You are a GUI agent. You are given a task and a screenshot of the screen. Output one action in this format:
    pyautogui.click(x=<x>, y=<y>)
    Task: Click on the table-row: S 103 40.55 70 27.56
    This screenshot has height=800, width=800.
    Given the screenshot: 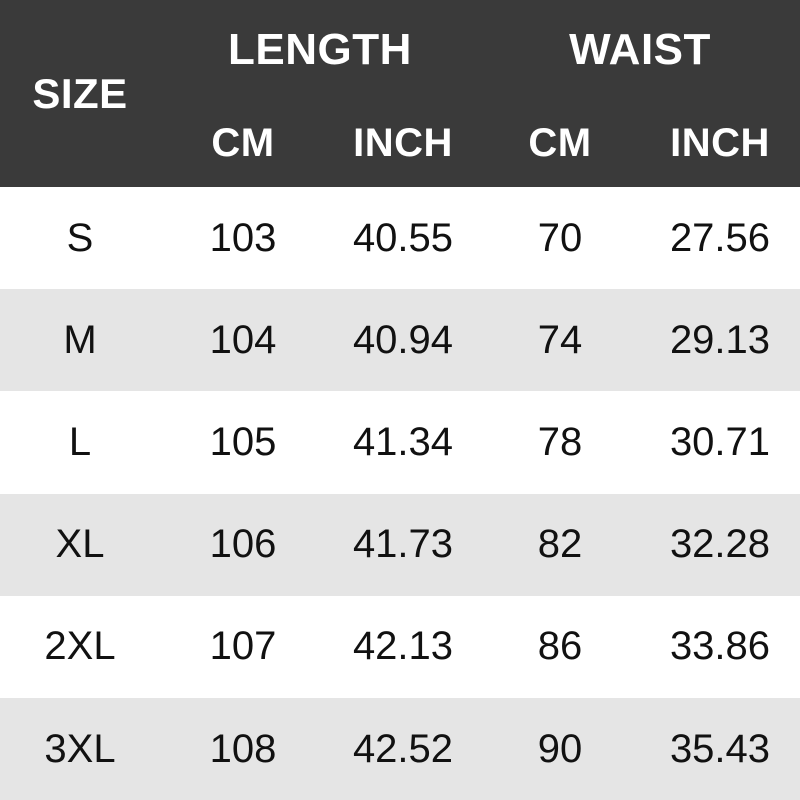 What is the action you would take?
    pyautogui.click(x=400, y=238)
    